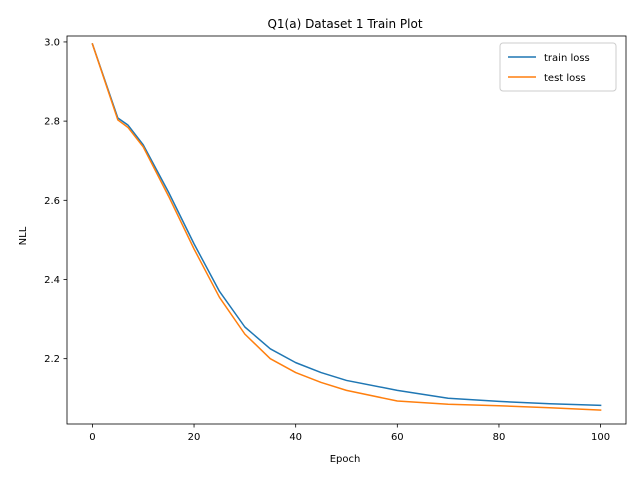 Image resolution: width=640 pixels, height=480 pixels. What do you see at coordinates (52, 359) in the screenshot?
I see `y-tick-label: 2.2` at bounding box center [52, 359].